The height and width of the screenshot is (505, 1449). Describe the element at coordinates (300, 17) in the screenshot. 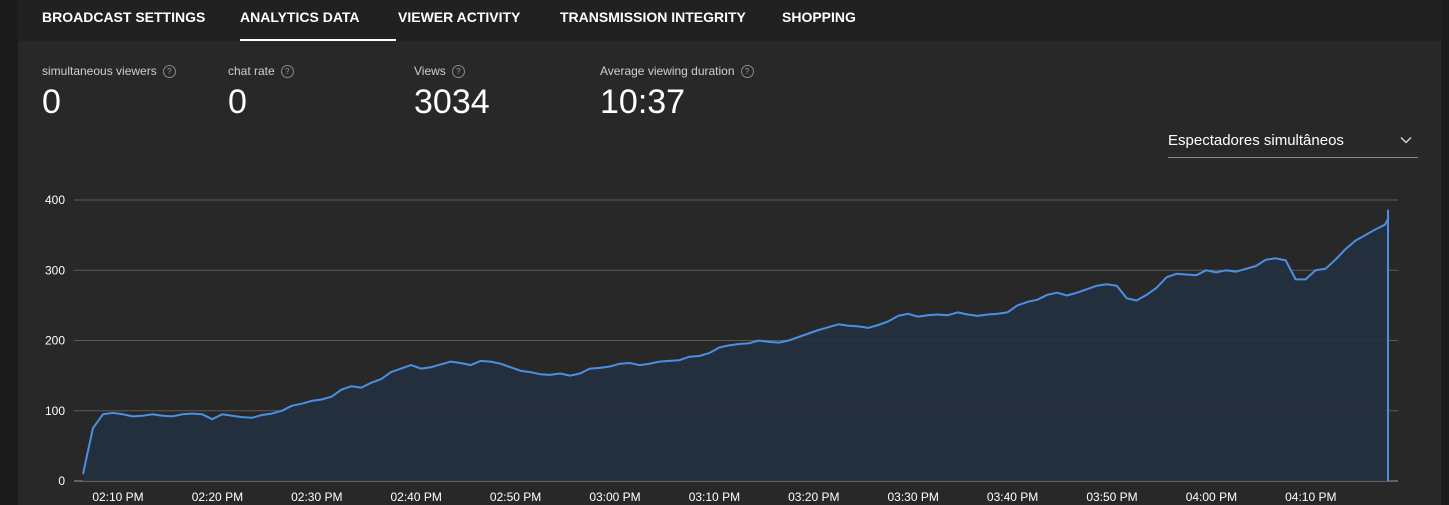

I see `tab-analytics-data: ANALYTICS DATA` at that location.